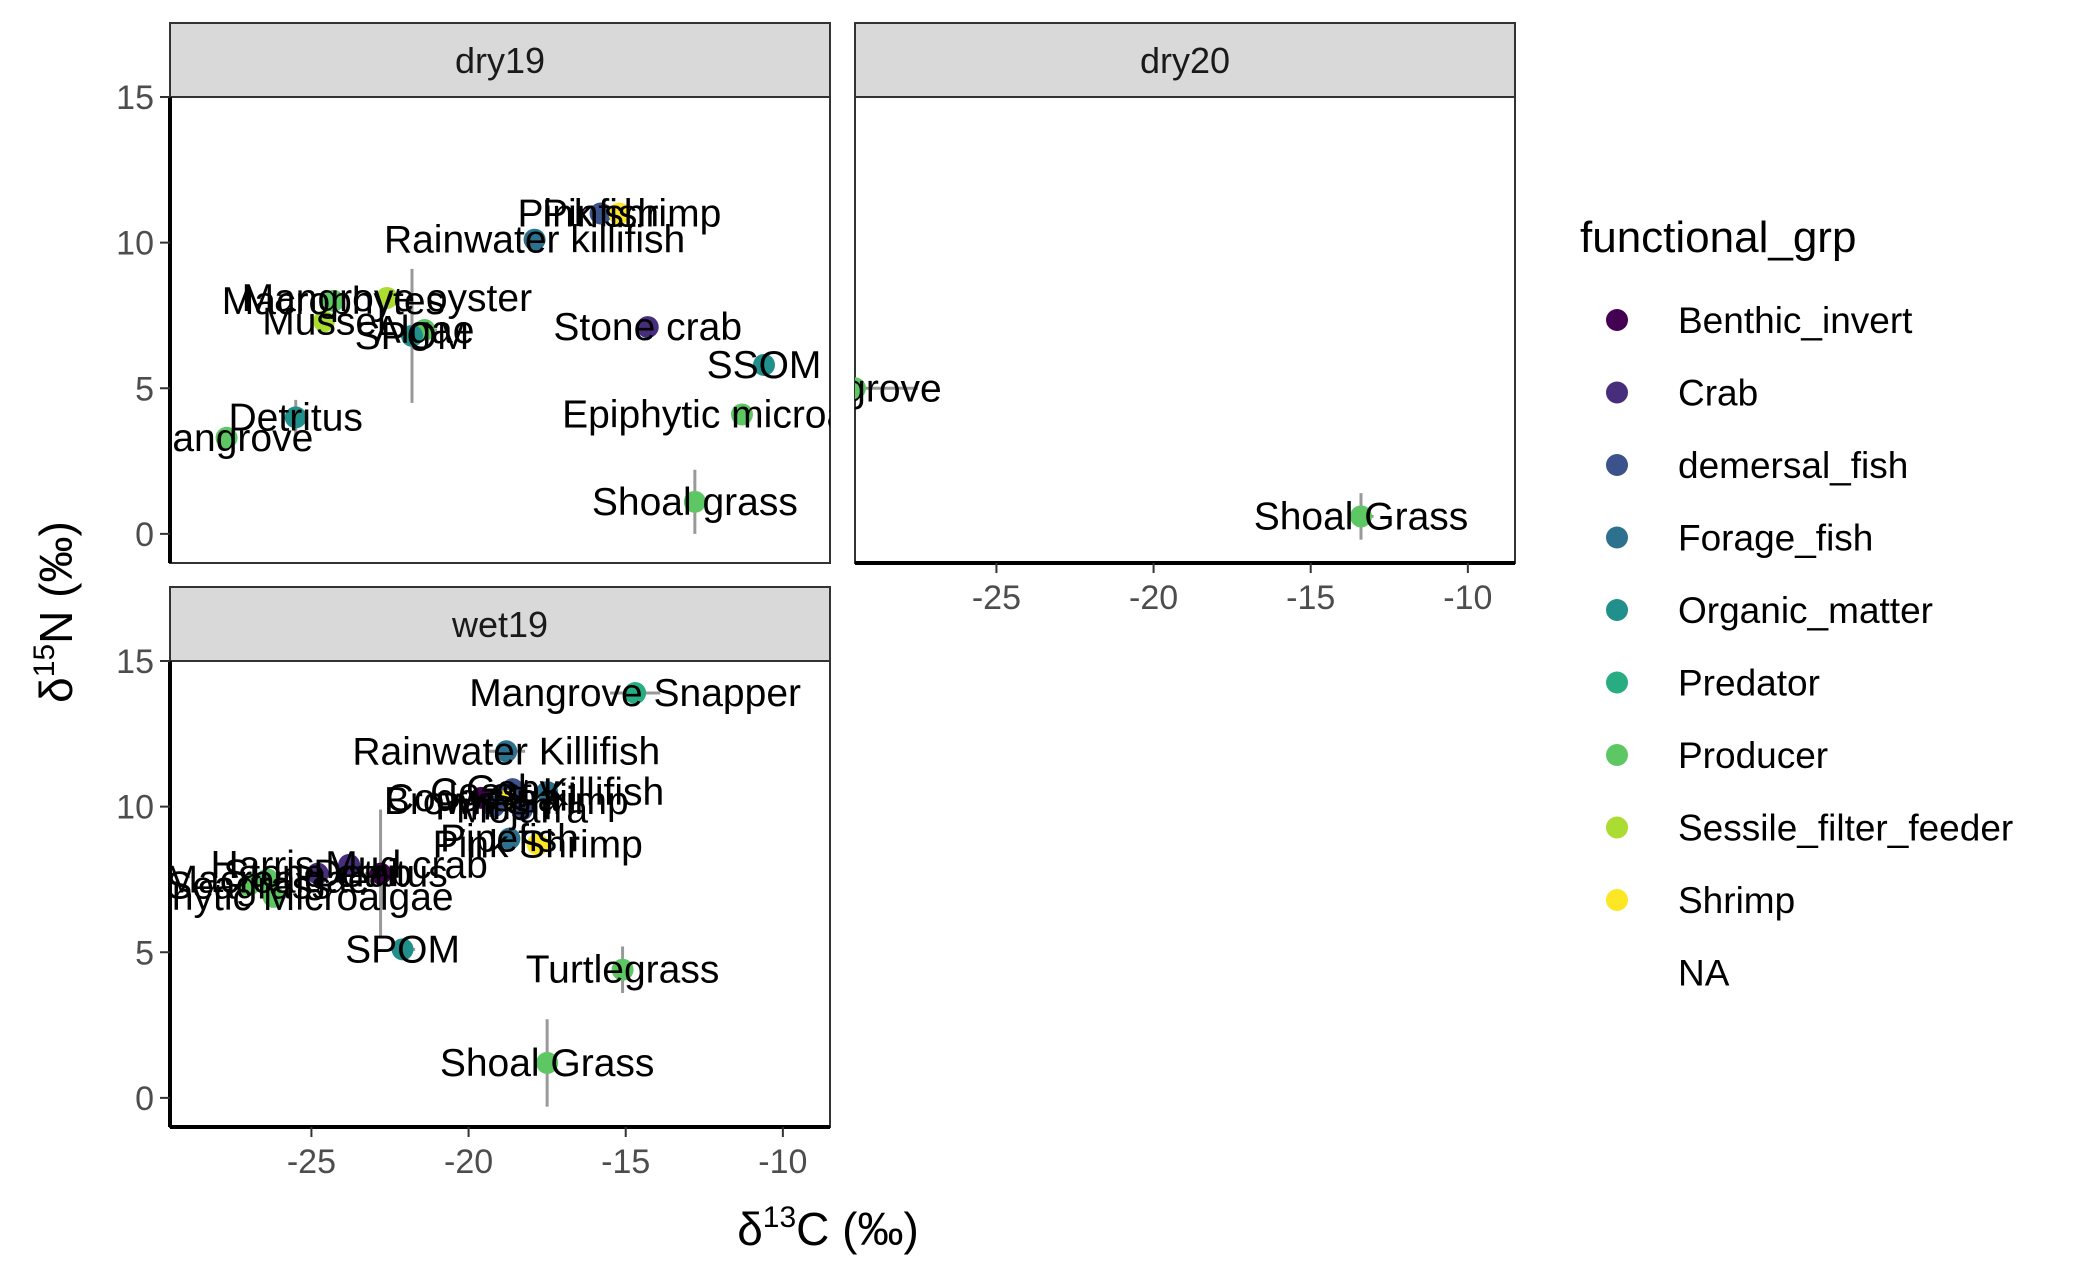 The image size is (2075, 1285). What do you see at coordinates (1805, 610) in the screenshot?
I see `legend-label: Organic_matter` at bounding box center [1805, 610].